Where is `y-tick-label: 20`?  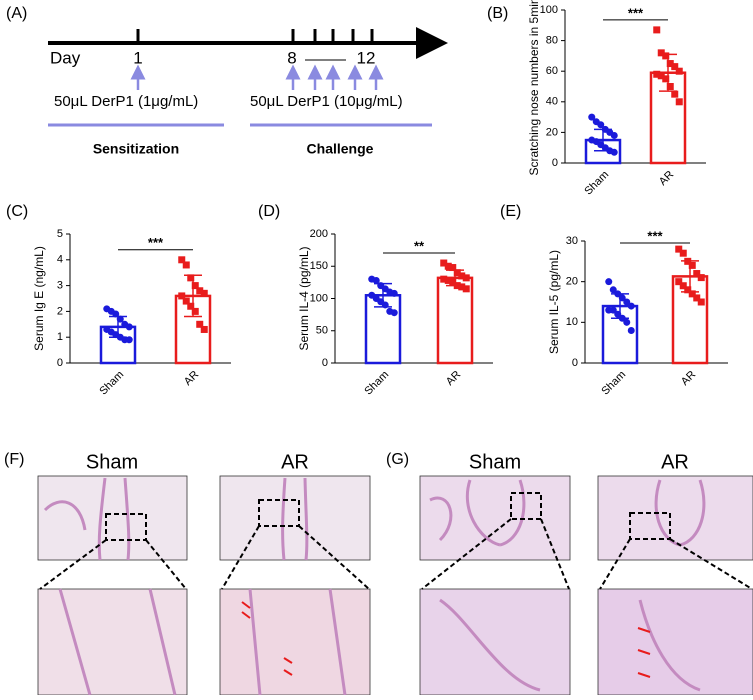
y-tick-label: 20 is located at coordinates (552, 132).